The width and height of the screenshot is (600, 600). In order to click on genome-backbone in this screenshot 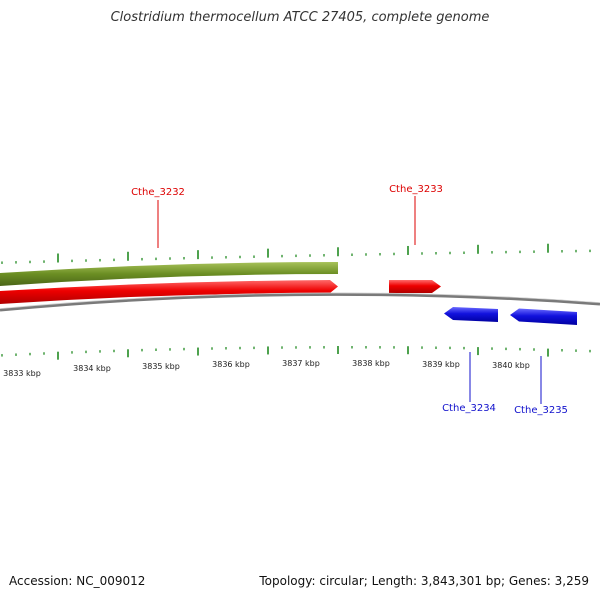, I will do `click(300, 302)`.